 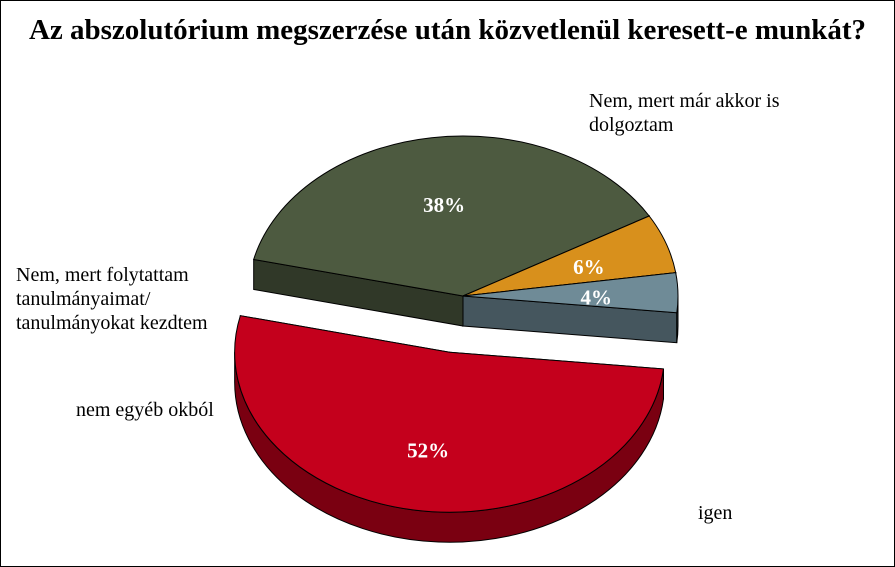 What do you see at coordinates (145, 410) in the screenshot?
I see `category-label: nem egyéb okból` at bounding box center [145, 410].